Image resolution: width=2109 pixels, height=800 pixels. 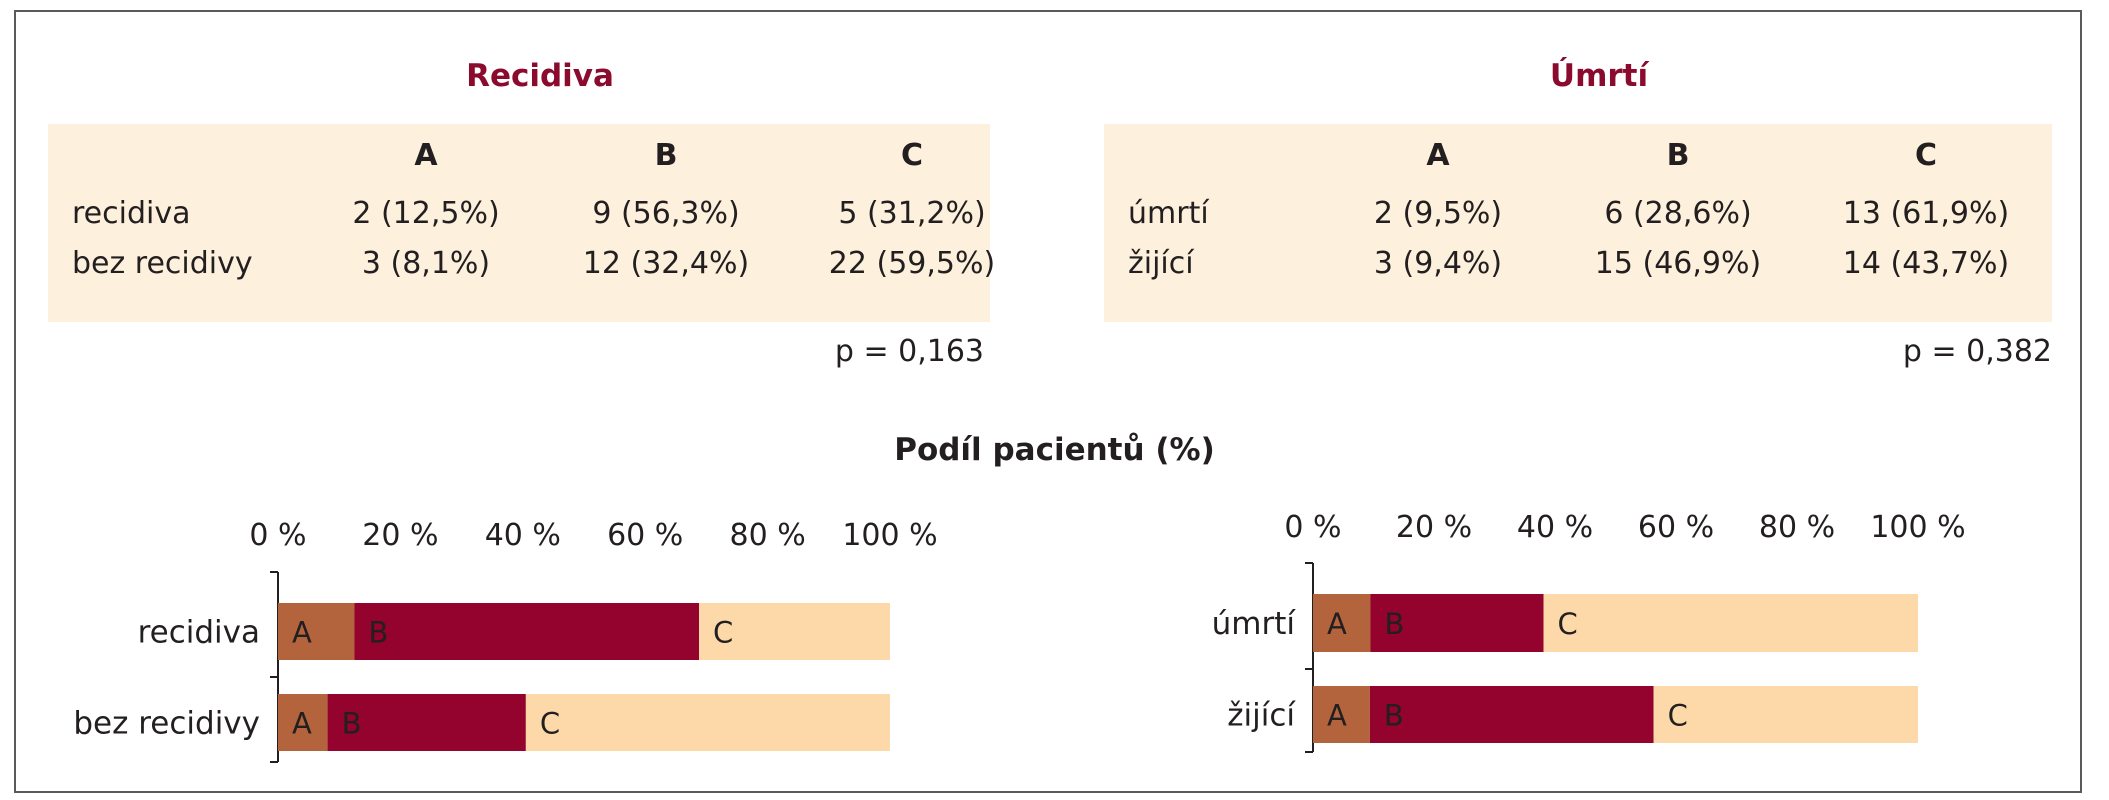 What do you see at coordinates (162, 263) in the screenshot?
I see `row-label: bez recidivy` at bounding box center [162, 263].